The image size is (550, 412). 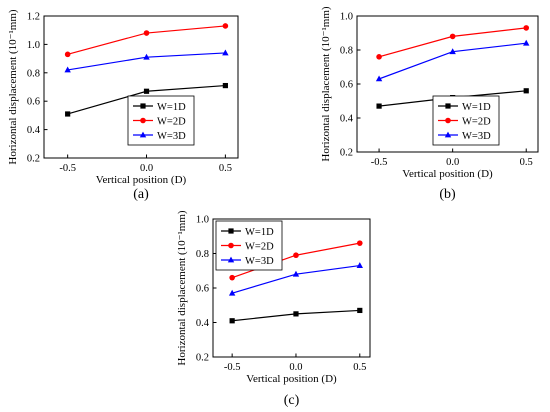 I want to click on y-tick-label: 1.2, so click(x=33, y=17).